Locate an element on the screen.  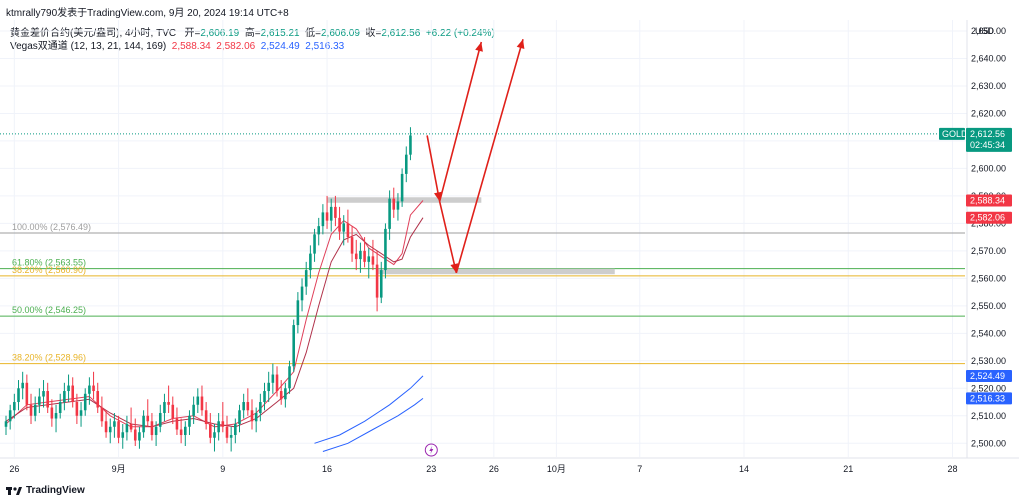
x-tick-label: 10月 is located at coordinates (556, 469).